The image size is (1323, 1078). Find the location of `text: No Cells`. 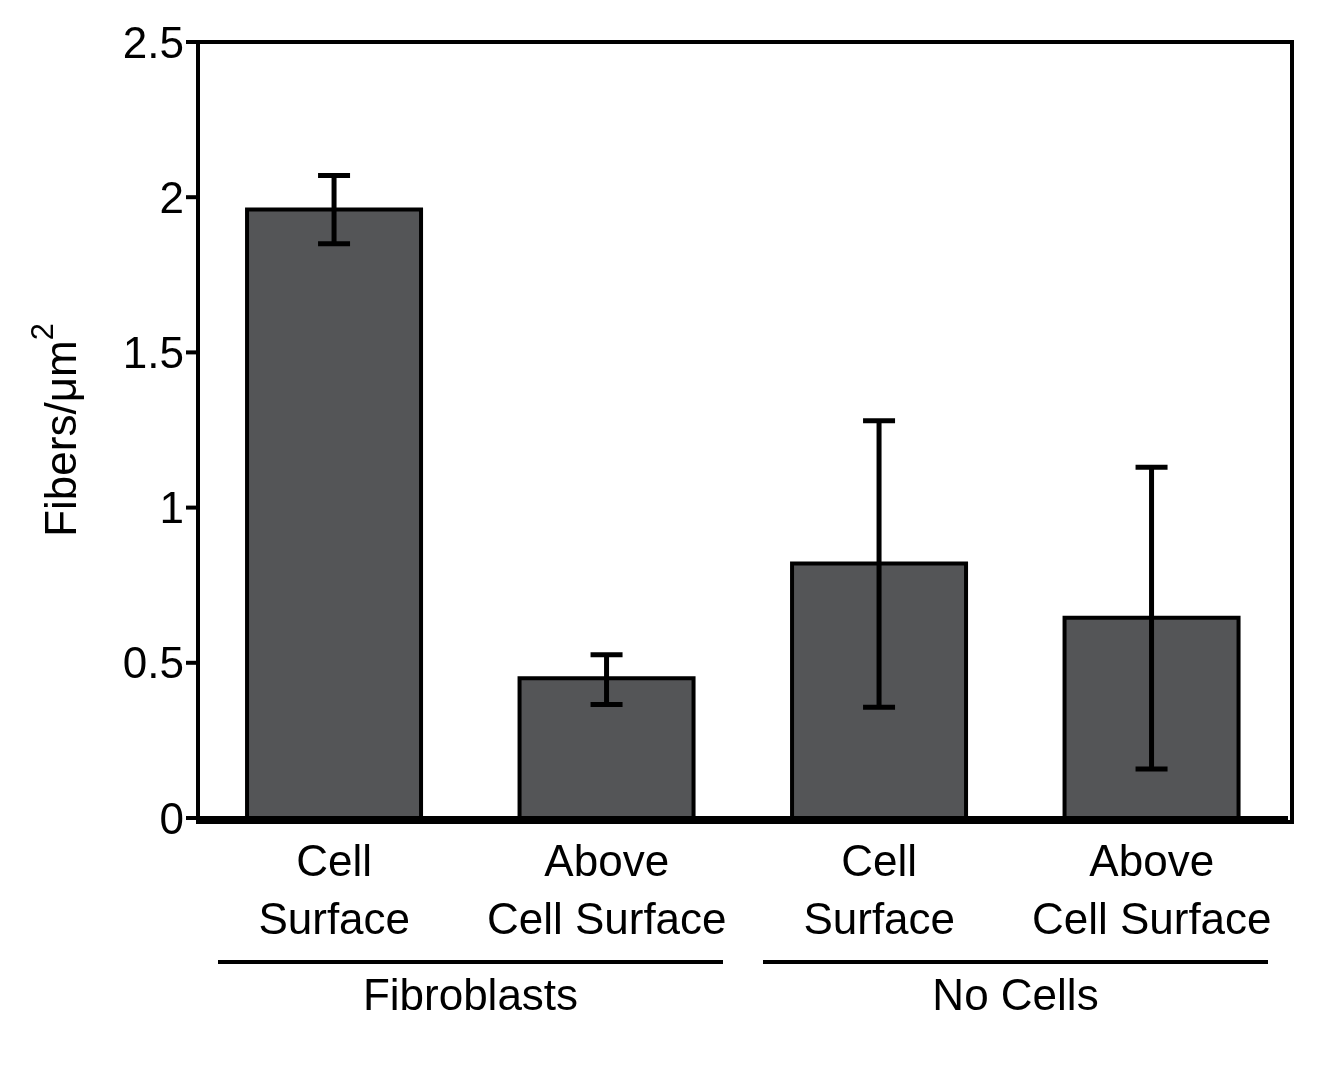

text: No Cells is located at coordinates (1015, 990).